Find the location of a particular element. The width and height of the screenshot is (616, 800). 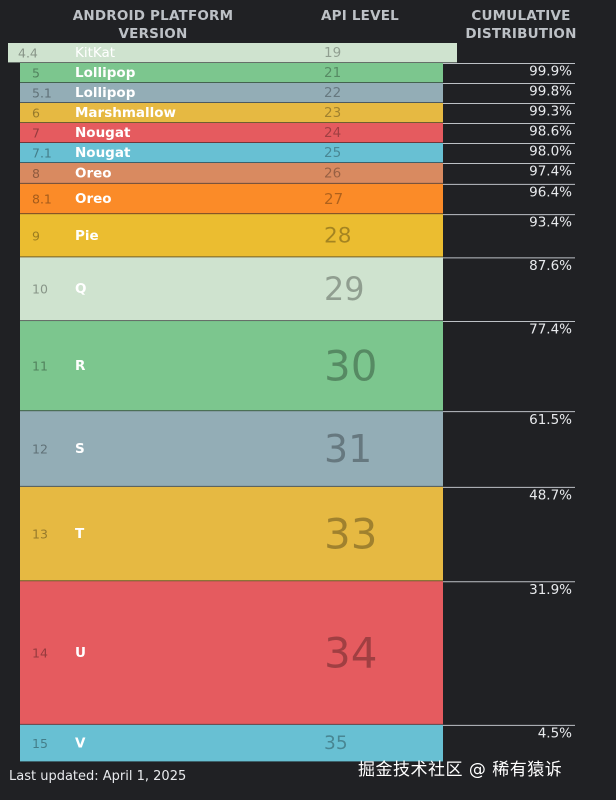

cumulative-value: 97.4% is located at coordinates (550, 172).